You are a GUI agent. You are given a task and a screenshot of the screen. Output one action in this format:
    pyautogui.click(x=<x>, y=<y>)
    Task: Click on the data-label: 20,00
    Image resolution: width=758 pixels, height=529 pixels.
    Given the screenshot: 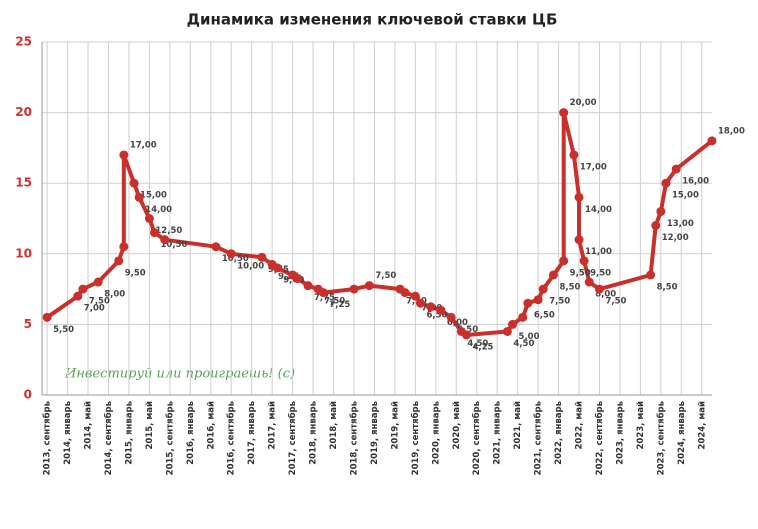 What is the action you would take?
    pyautogui.click(x=583, y=103)
    